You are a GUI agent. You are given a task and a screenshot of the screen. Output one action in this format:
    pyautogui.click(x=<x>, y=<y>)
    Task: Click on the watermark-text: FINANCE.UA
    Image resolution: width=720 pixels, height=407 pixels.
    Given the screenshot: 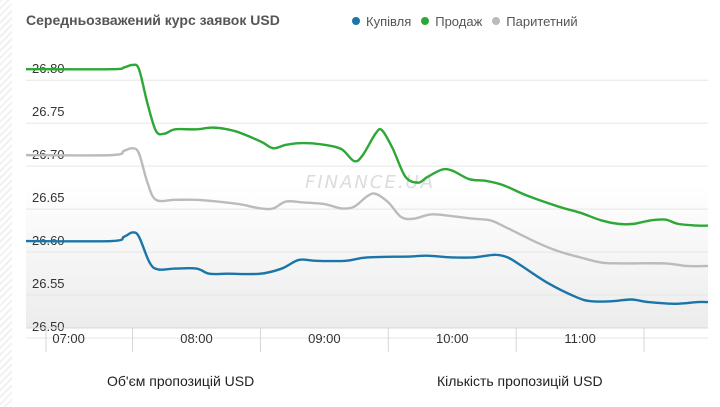 What is the action you would take?
    pyautogui.click(x=370, y=182)
    